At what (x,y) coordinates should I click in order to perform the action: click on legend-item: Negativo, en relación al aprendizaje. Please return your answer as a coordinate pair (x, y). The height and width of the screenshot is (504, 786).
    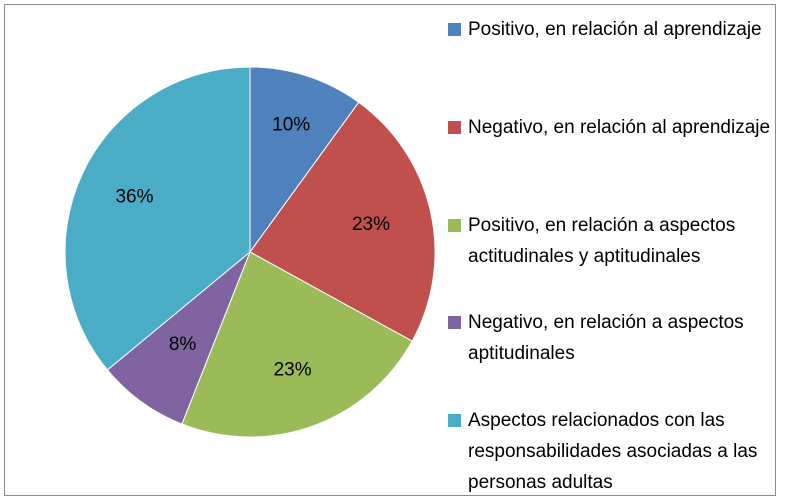
    Looking at the image, I should click on (613, 143).